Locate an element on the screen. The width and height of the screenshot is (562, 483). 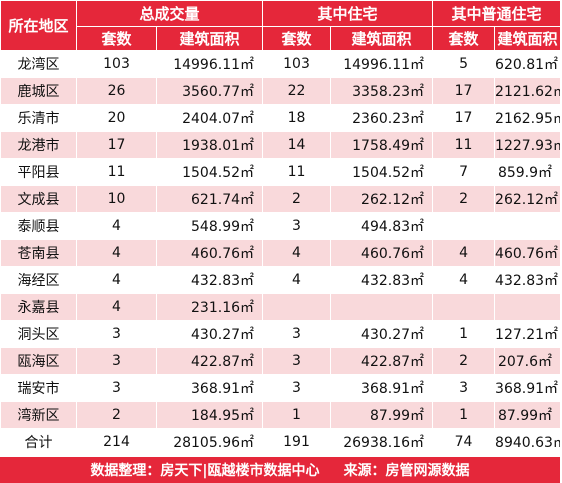
total-area-cell: 14996.11㎡ is located at coordinates (209, 64).